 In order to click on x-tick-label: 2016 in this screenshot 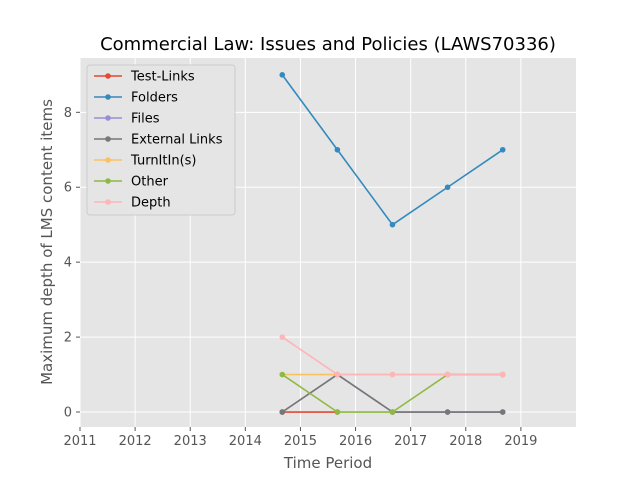, I will do `click(355, 441)`.